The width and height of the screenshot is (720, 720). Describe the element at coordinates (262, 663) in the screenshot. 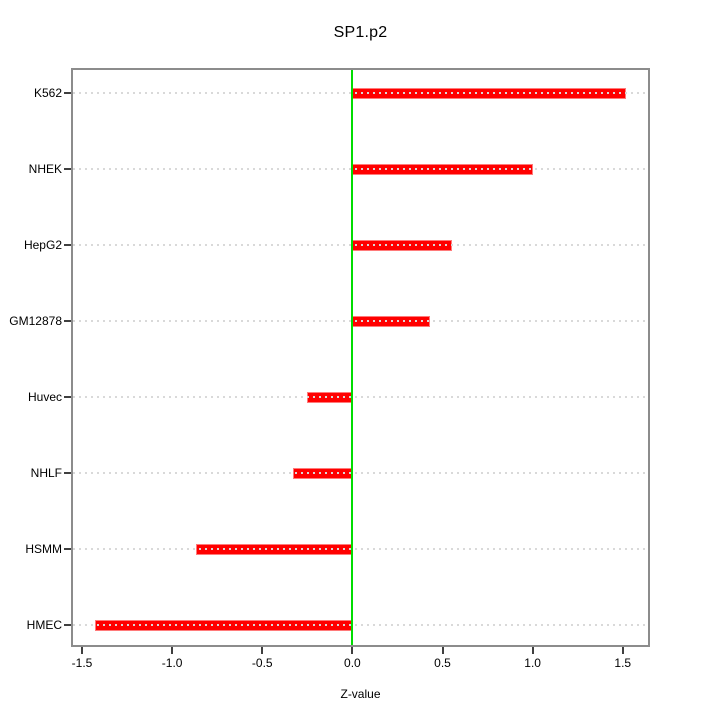

I see `x-tick-label: -0.5` at that location.